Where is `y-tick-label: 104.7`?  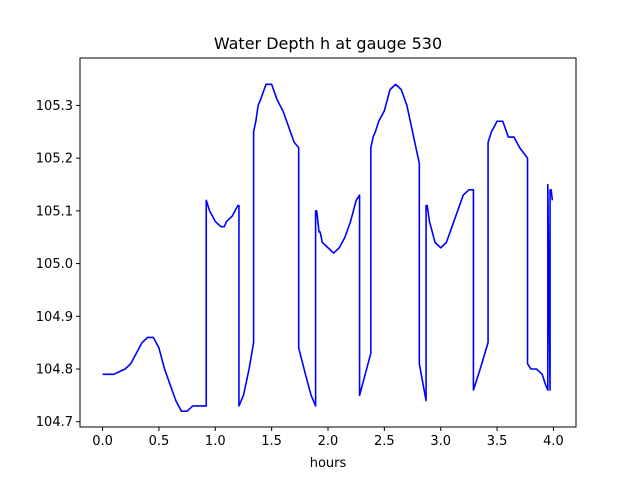
y-tick-label: 104.7 is located at coordinates (54, 422).